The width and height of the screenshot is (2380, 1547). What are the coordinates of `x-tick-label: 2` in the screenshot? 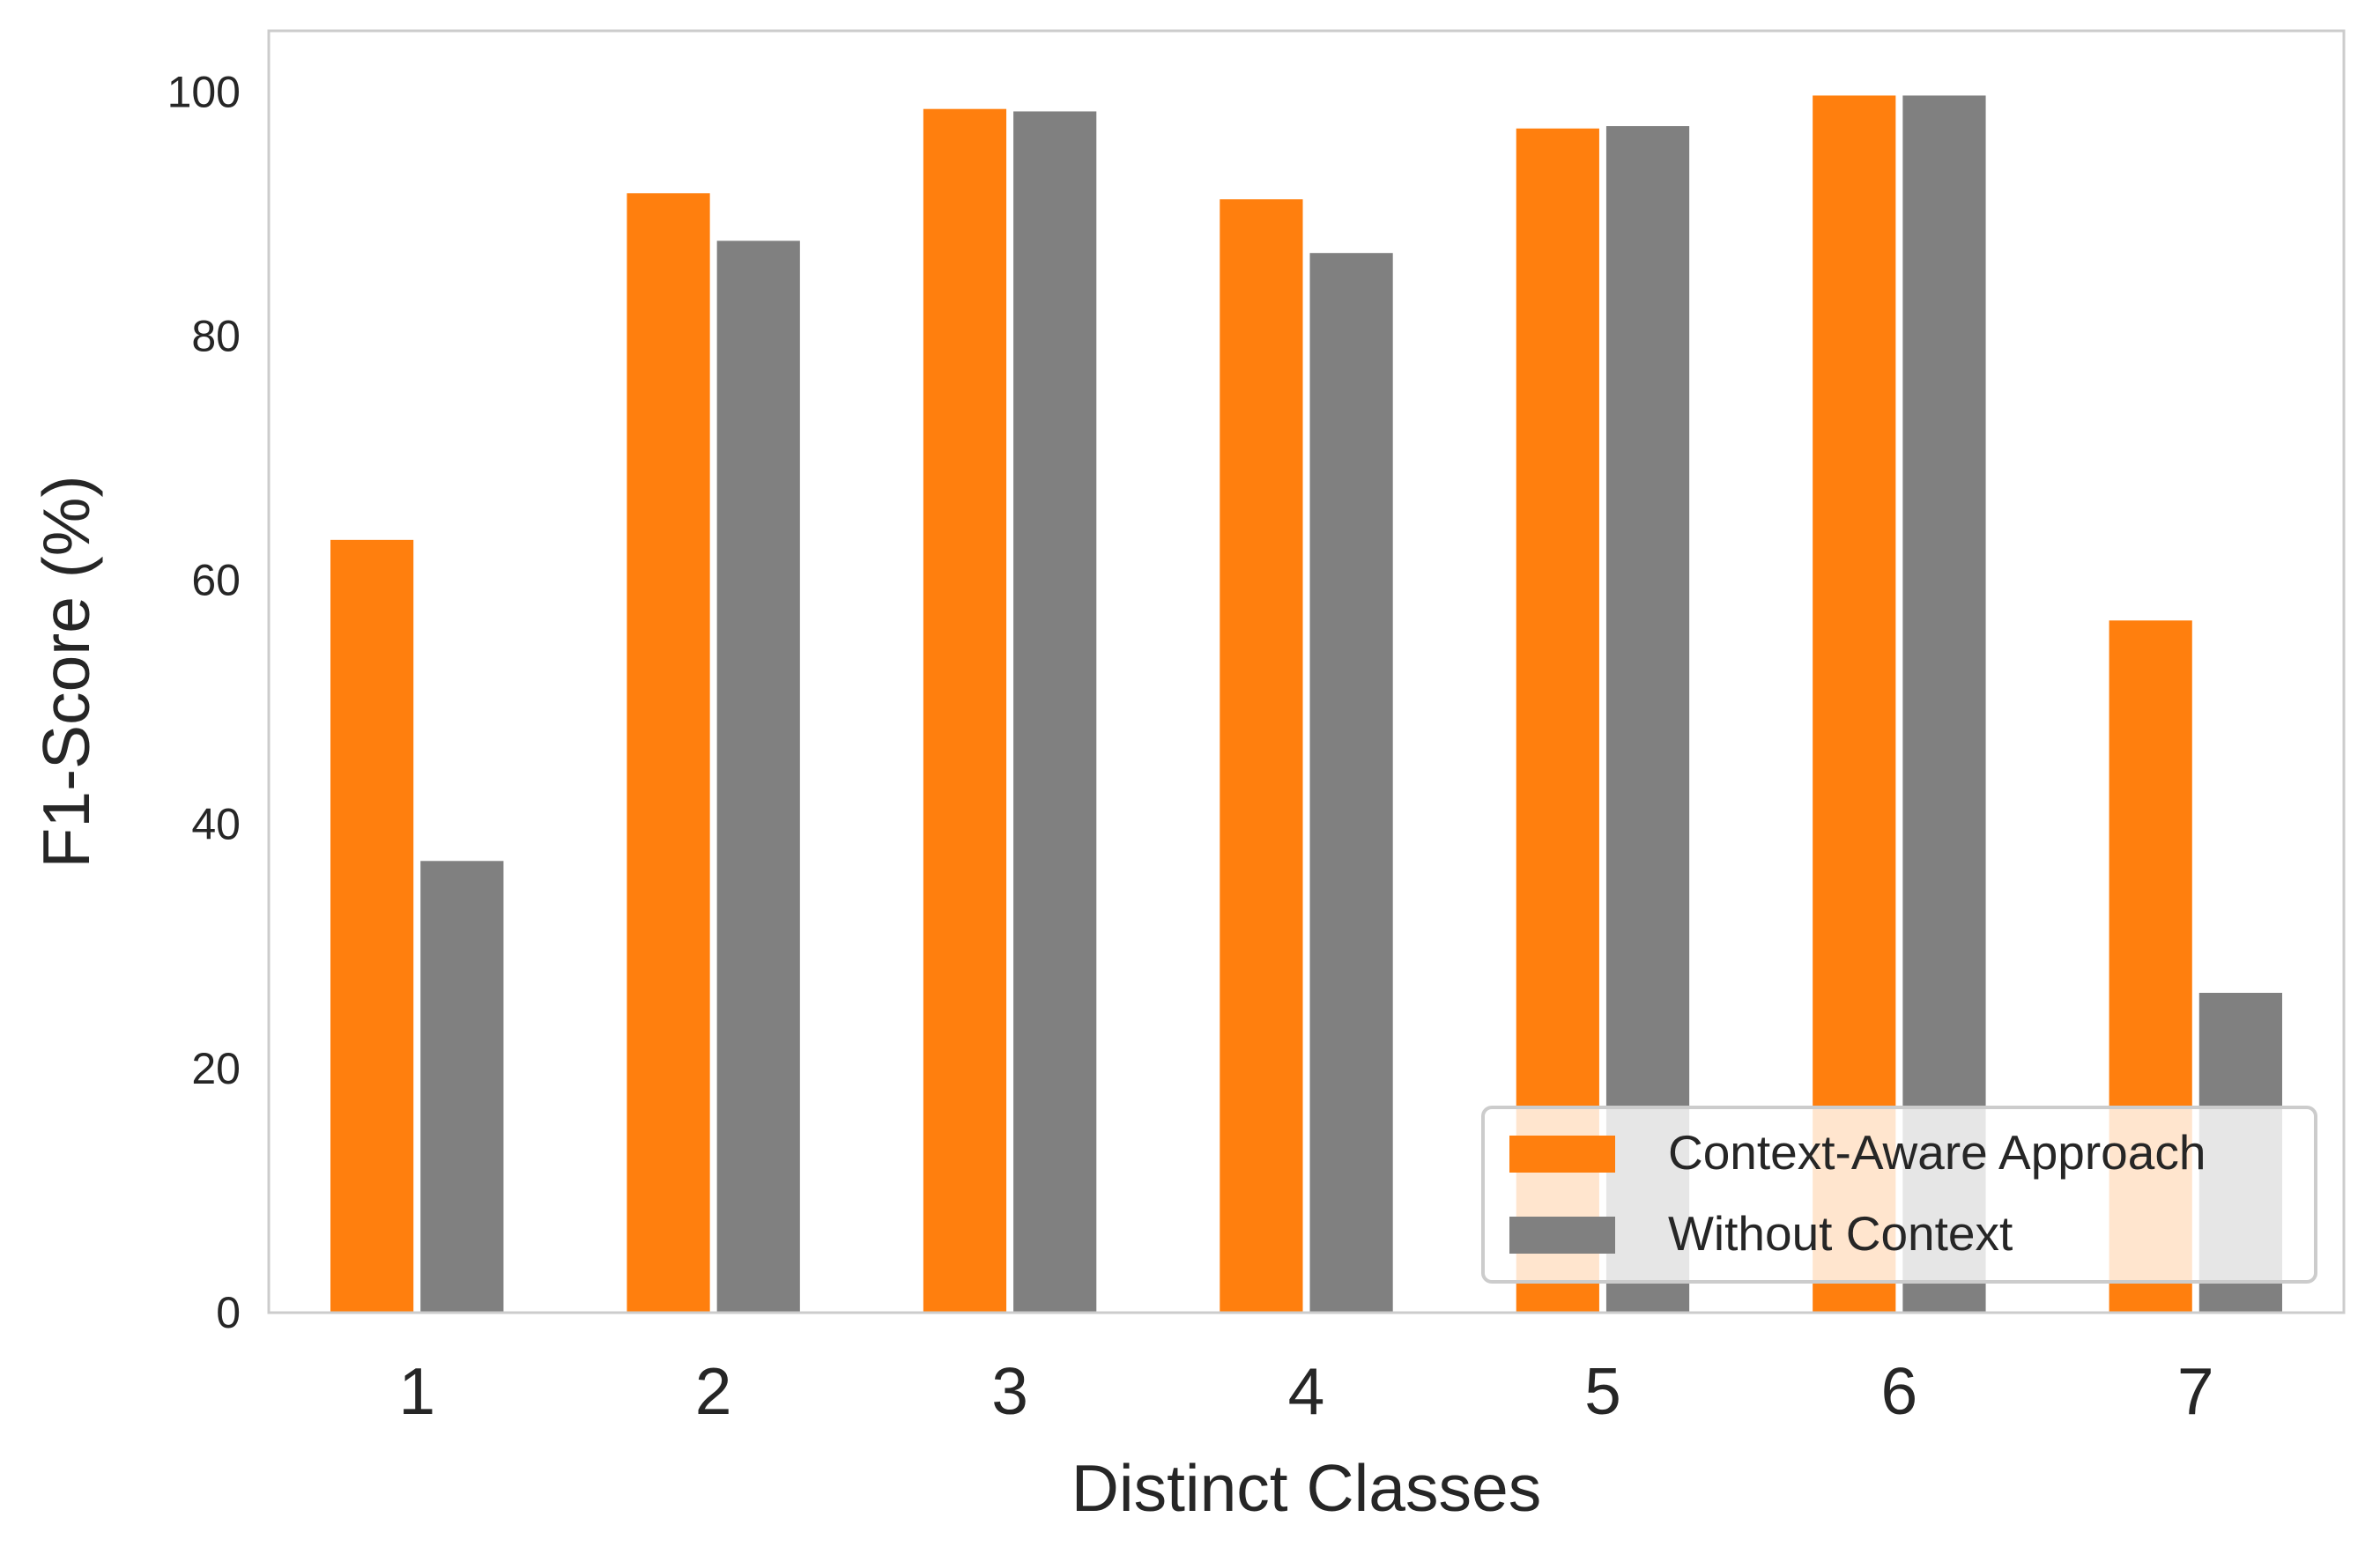 It's located at (713, 1391).